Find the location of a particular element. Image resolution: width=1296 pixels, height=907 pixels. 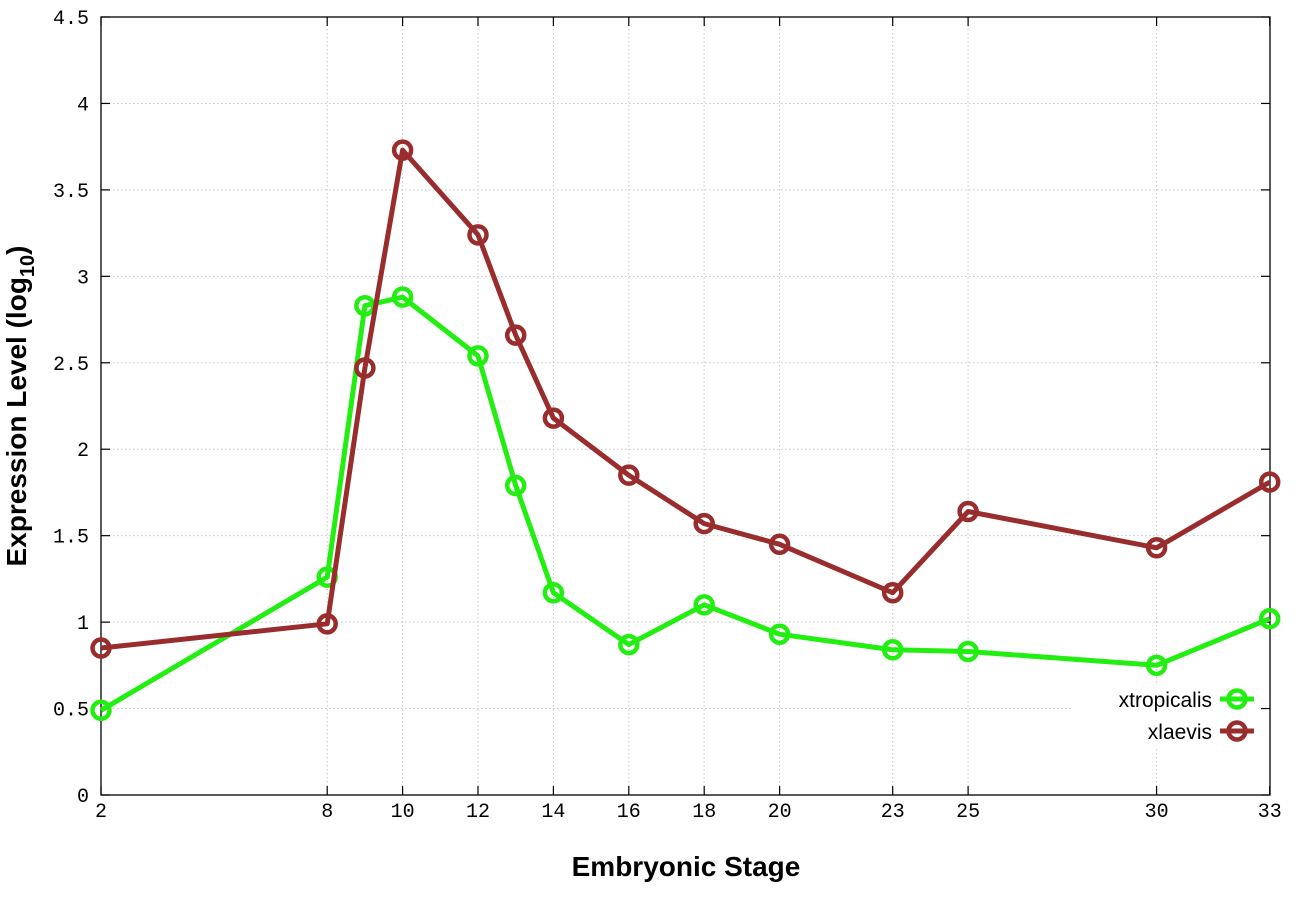

x-tick-label: 10 is located at coordinates (403, 812).